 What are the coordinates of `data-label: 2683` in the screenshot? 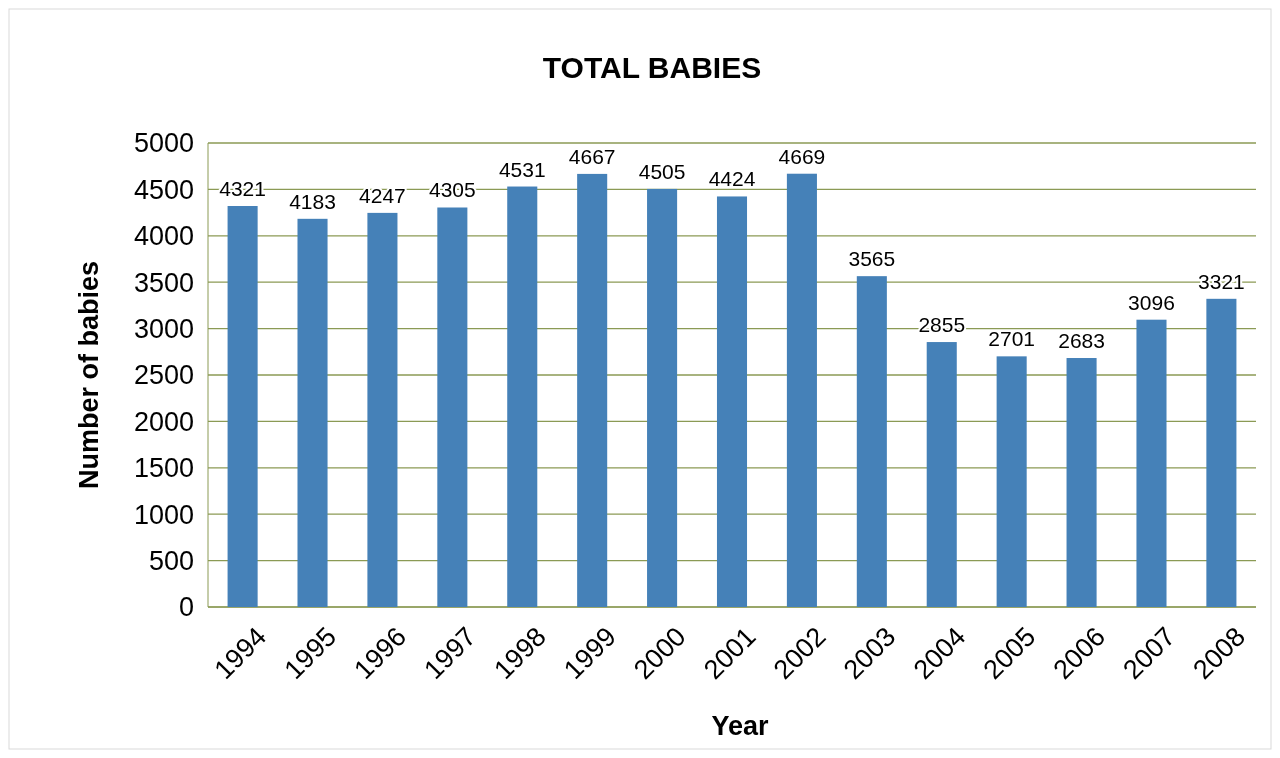 It's located at (1081, 341).